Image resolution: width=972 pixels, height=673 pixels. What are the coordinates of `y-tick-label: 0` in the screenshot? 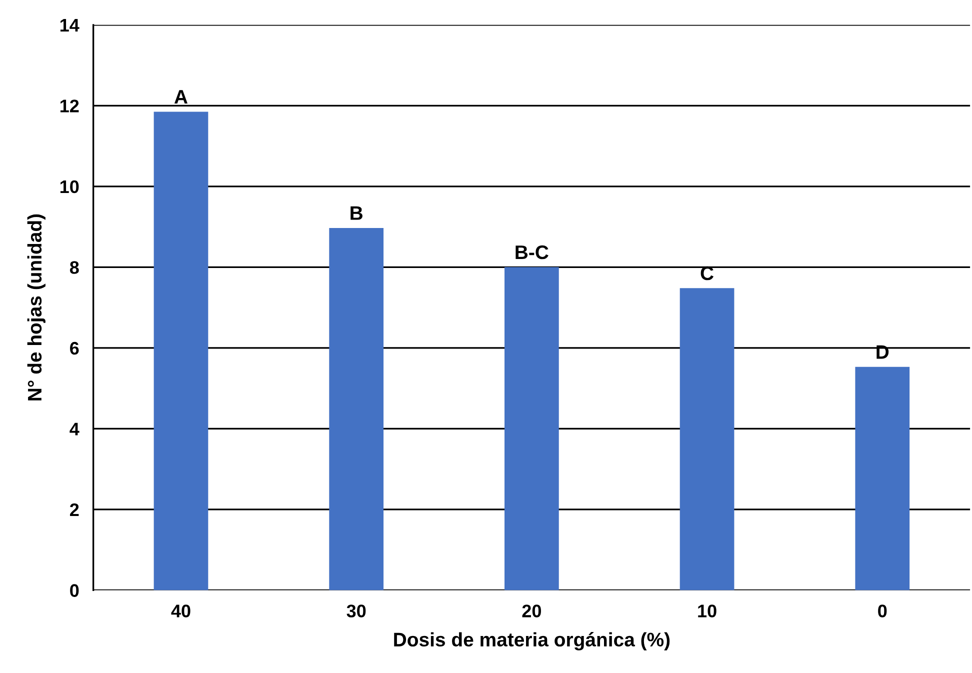 It's located at (74, 590).